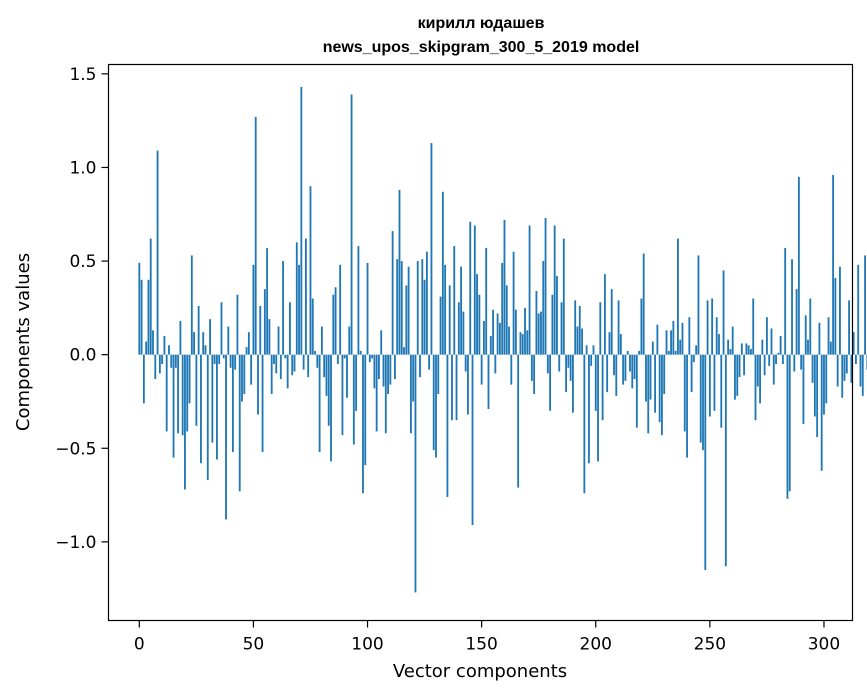 This screenshot has height=696, width=867. I want to click on chart-title-line-1: кирилл юдашев, so click(481, 23).